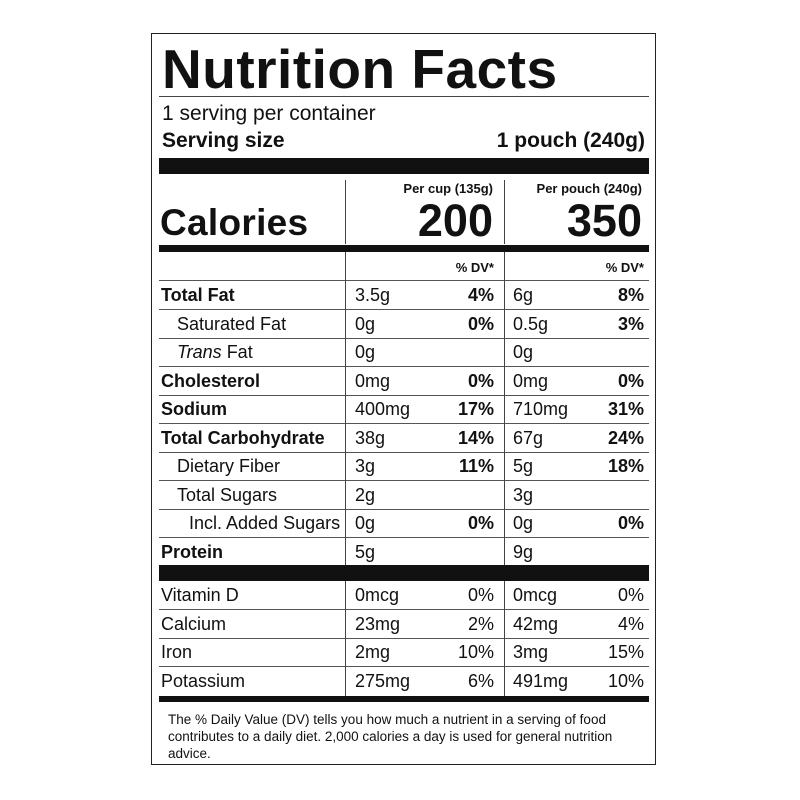 The width and height of the screenshot is (800, 800). What do you see at coordinates (404, 266) in the screenshot?
I see `dv-header-row: % DV* % DV*` at bounding box center [404, 266].